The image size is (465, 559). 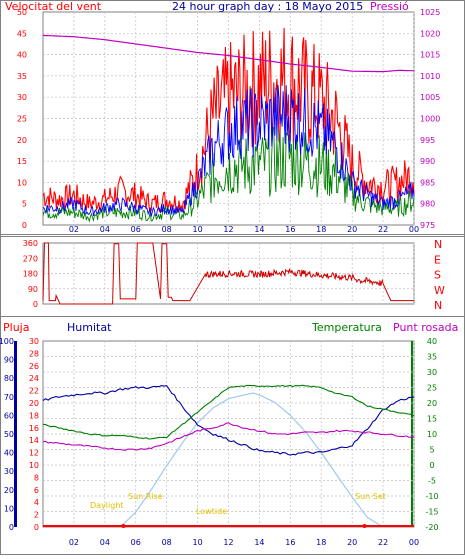 I want to click on wind-hour-tick: 08, so click(x=167, y=229).